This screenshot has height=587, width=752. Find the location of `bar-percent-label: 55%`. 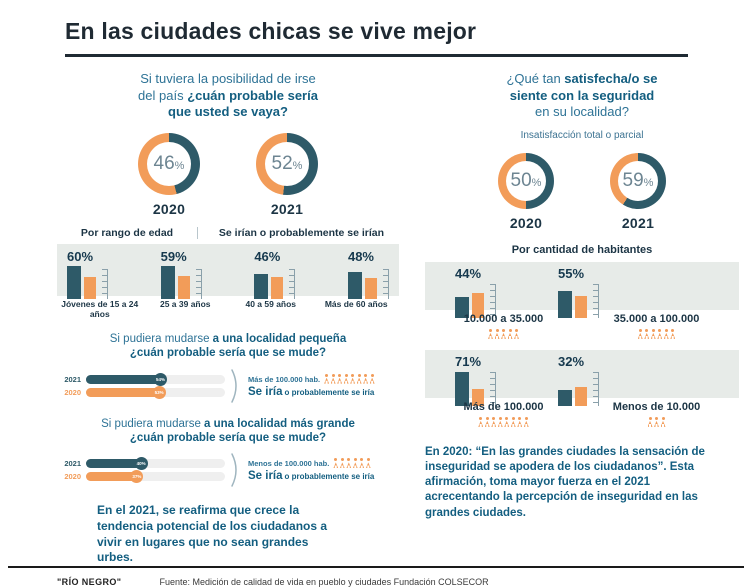

bar-percent-label: 55% is located at coordinates (571, 273).